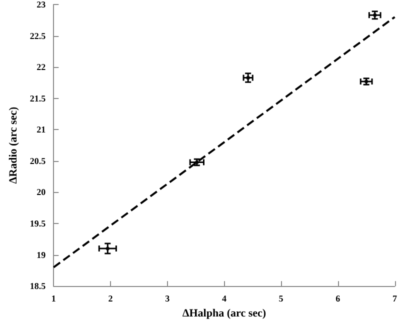  I want to click on x-tick-label: 2, so click(111, 299).